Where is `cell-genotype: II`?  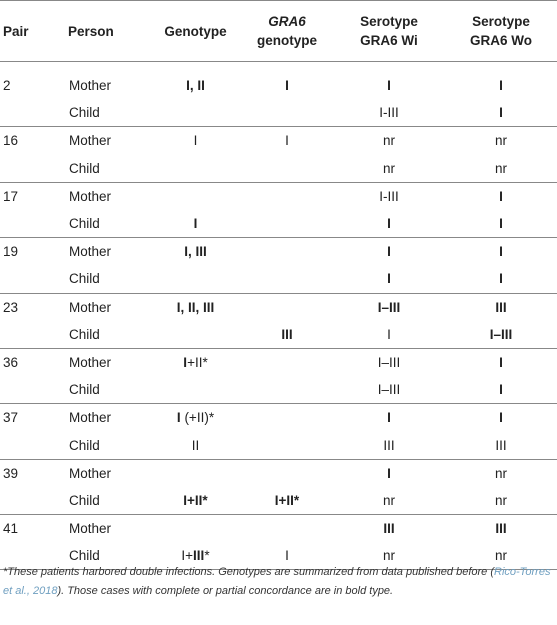
cell-genotype: II is located at coordinates (195, 445).